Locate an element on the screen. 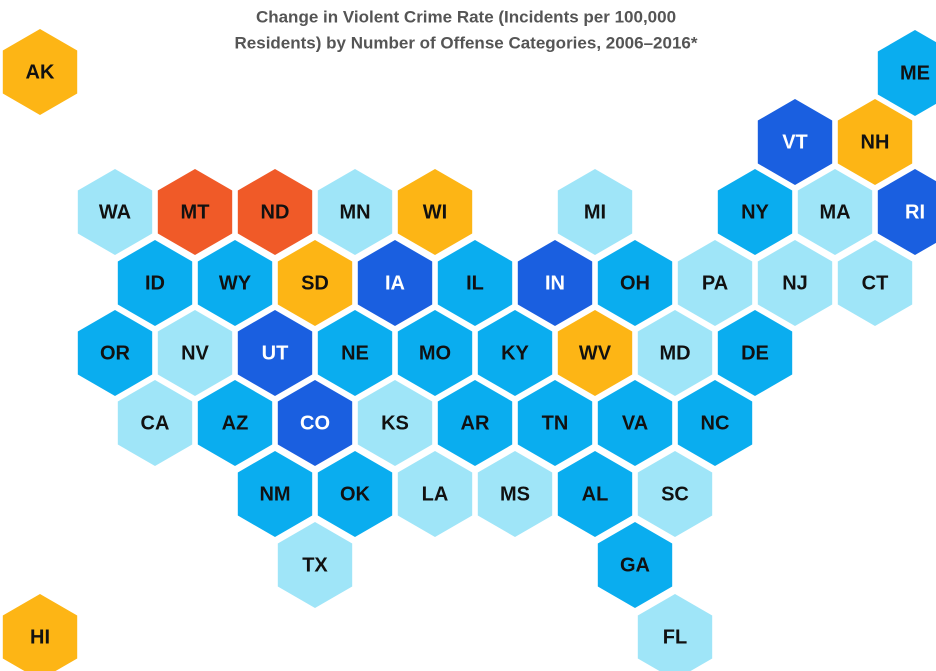  state-label: MA is located at coordinates (834, 212).